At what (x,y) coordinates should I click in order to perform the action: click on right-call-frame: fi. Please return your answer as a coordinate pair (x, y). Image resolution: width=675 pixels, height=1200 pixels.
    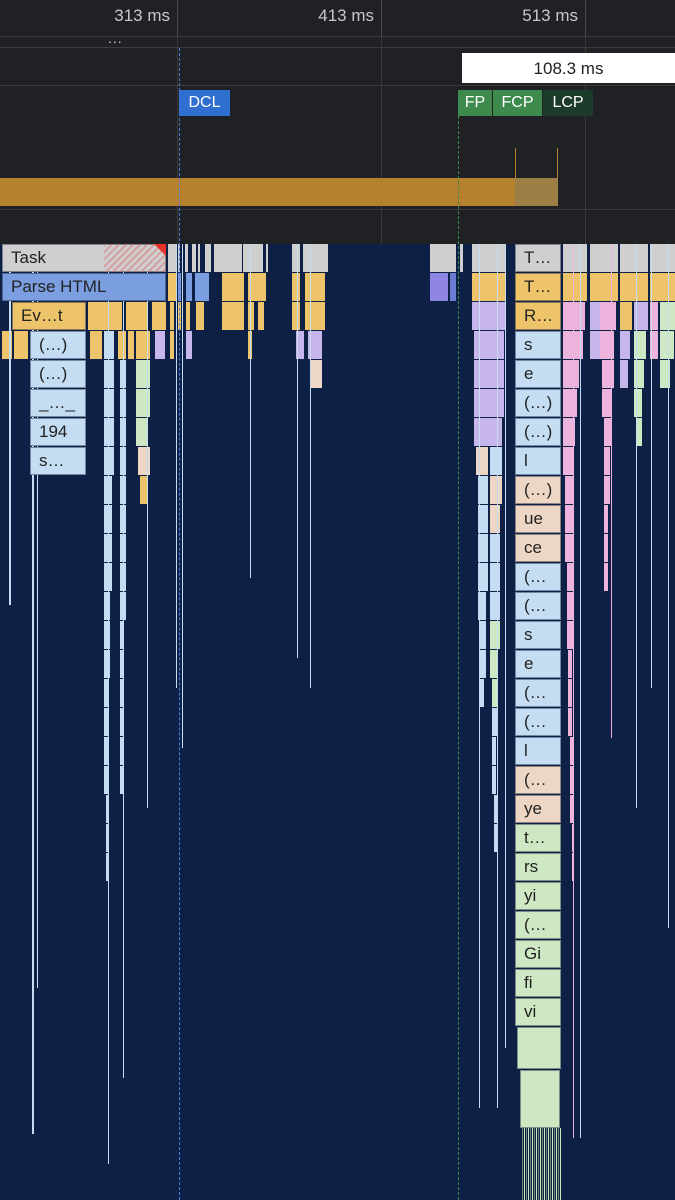
    Looking at the image, I should click on (538, 983).